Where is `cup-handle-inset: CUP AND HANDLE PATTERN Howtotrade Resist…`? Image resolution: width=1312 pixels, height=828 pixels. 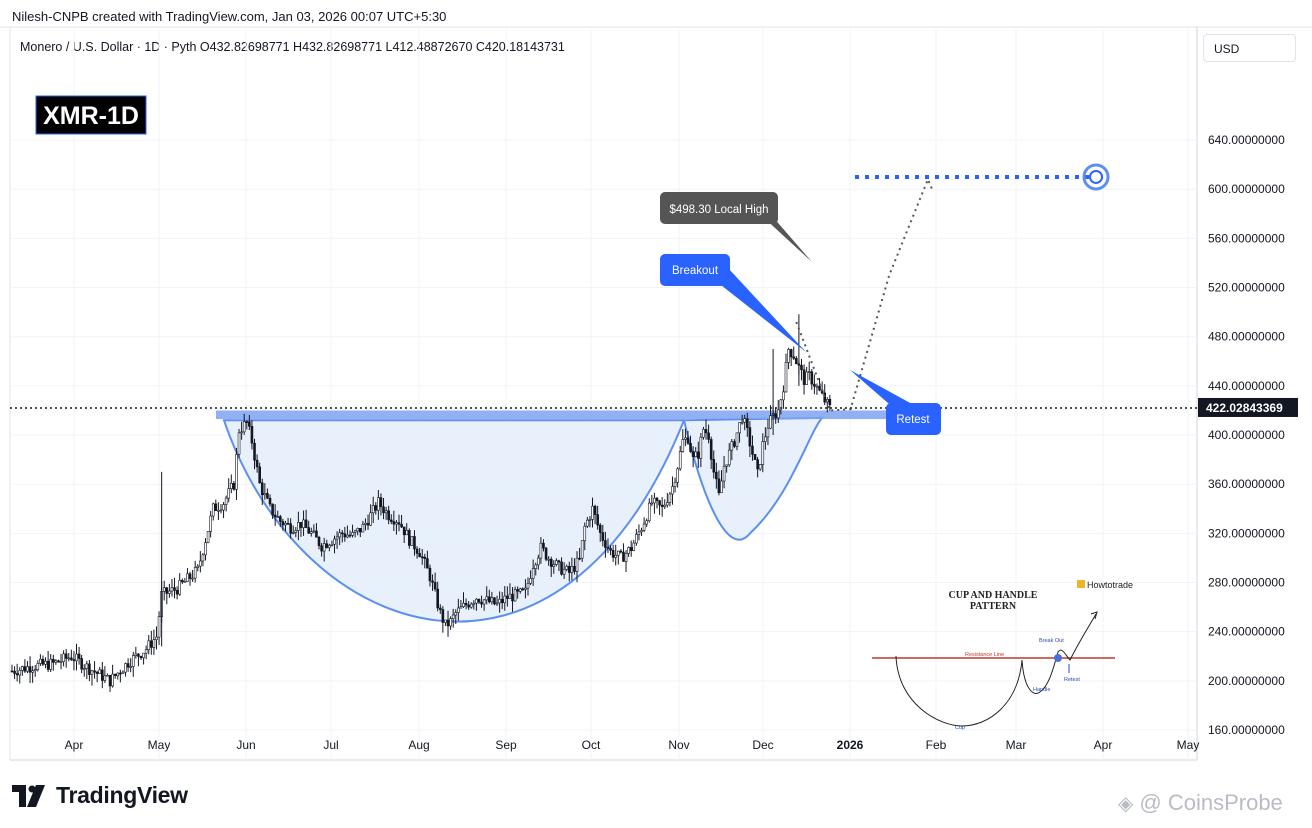 cup-handle-inset: CUP AND HANDLE PATTERN Howtotrade Resist… is located at coordinates (1002, 655).